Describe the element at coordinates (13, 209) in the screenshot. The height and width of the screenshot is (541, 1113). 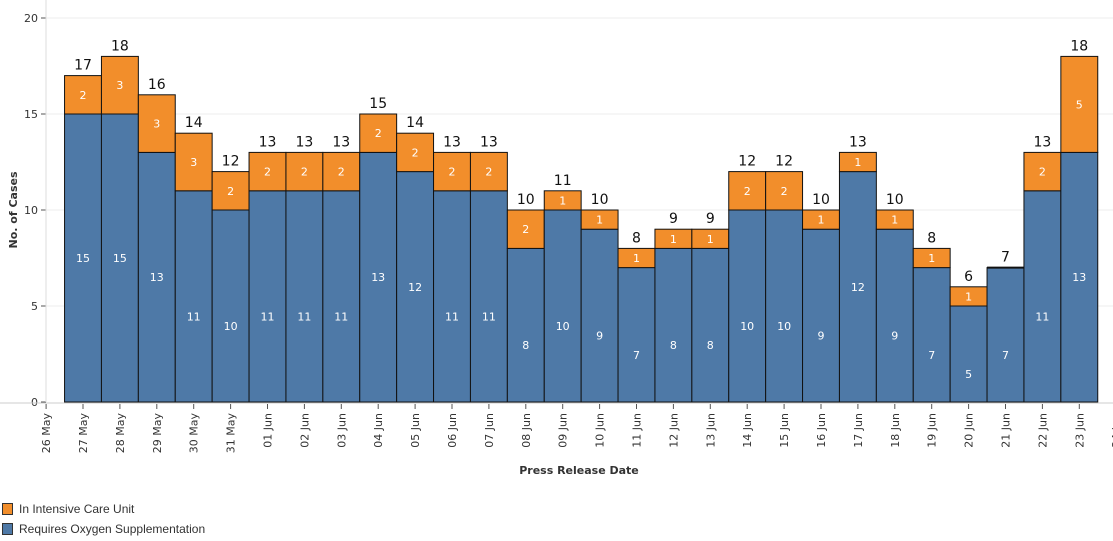
I see `y-axis-label: No. of Cases` at that location.